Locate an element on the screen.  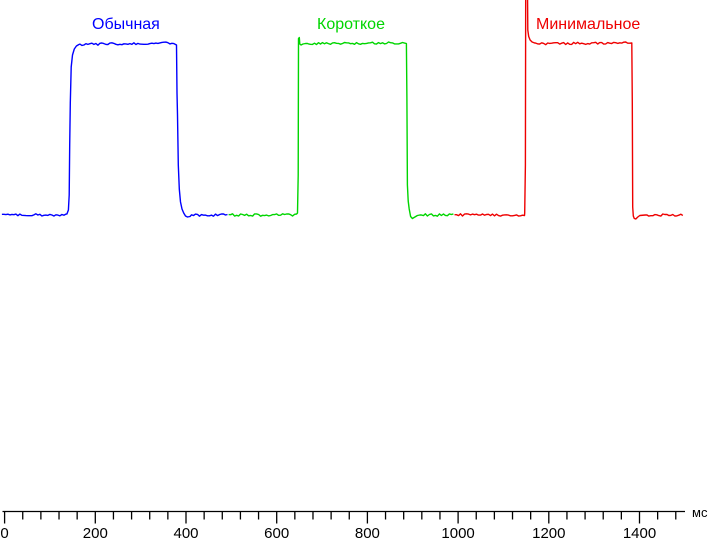
axis-tick-label: 800 is located at coordinates (367, 533).